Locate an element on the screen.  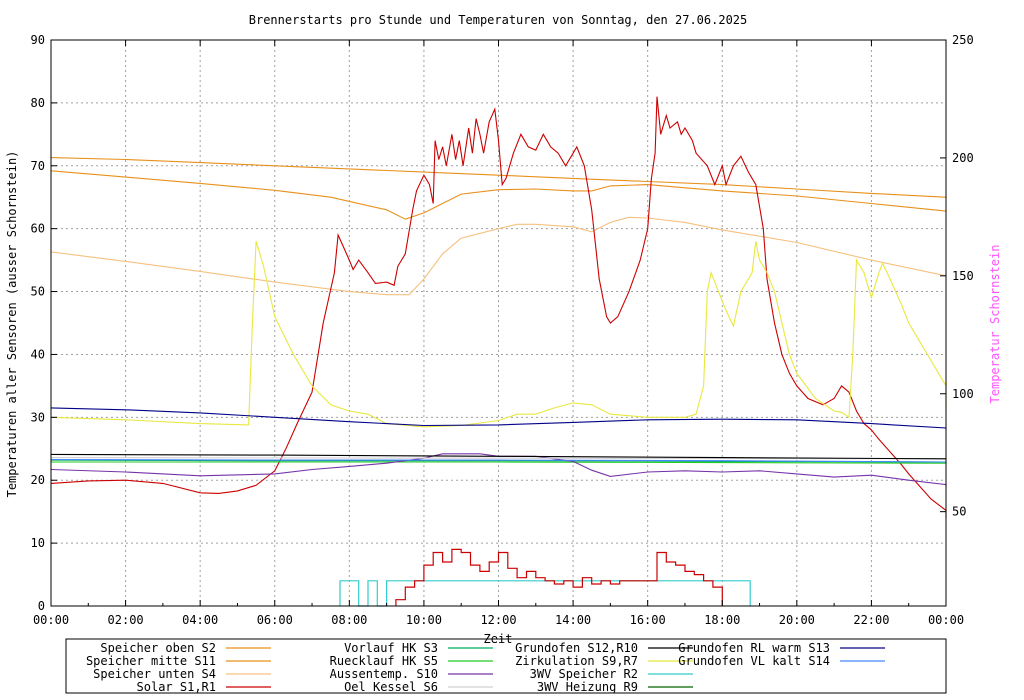
y-tick-label: 60 is located at coordinates (38, 229).